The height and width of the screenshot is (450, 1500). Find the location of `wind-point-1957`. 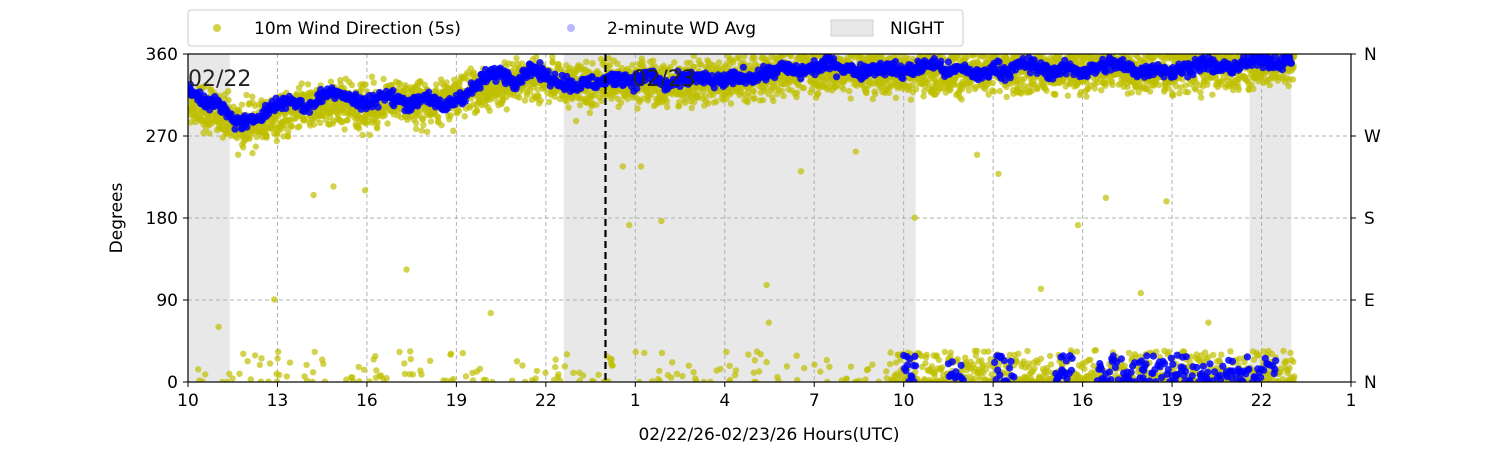

wind-point-1957 is located at coordinates (677, 374).